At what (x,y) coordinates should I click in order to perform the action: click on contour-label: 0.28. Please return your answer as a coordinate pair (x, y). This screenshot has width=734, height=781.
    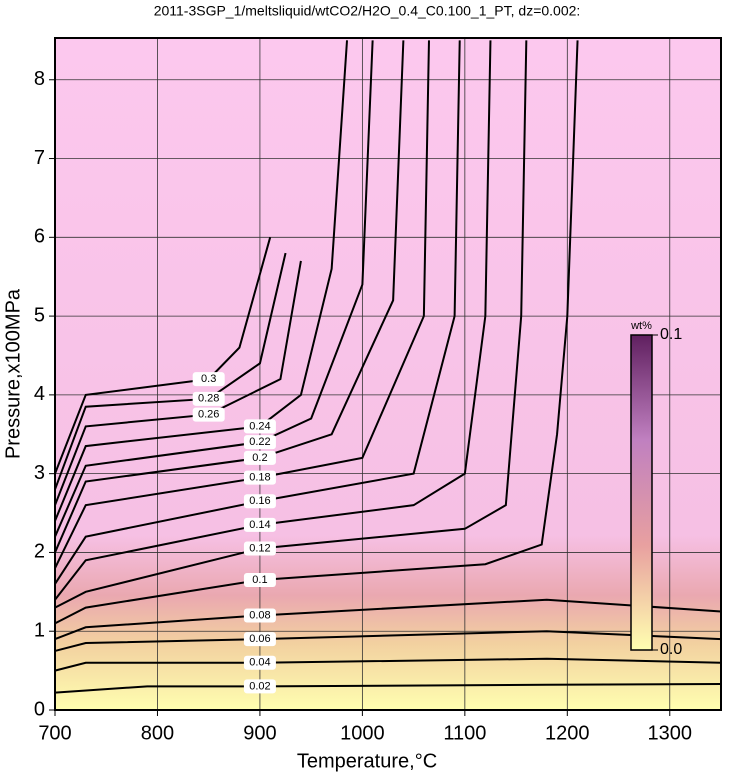
    Looking at the image, I should click on (208, 399).